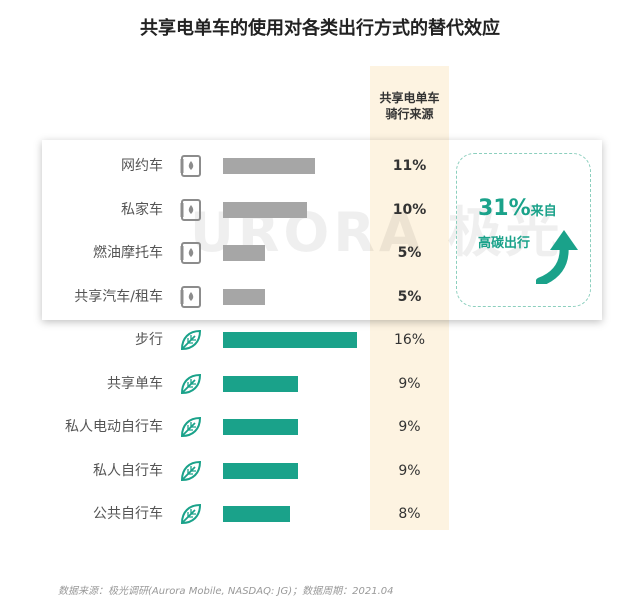 The image size is (640, 600). Describe the element at coordinates (409, 166) in the screenshot. I see `value-label: 11%` at that location.